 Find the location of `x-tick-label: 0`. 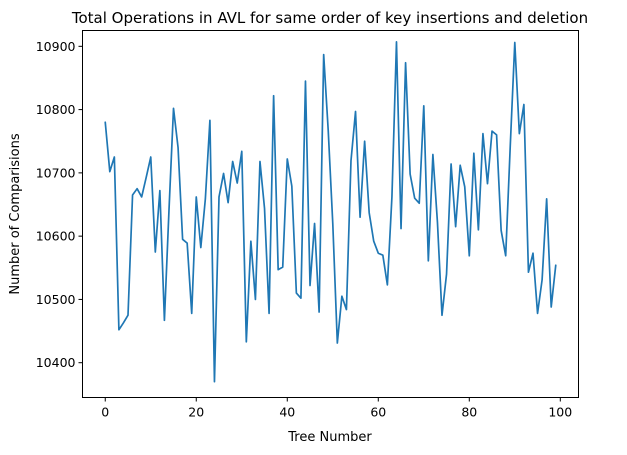

x-tick-label: 0 is located at coordinates (105, 412).